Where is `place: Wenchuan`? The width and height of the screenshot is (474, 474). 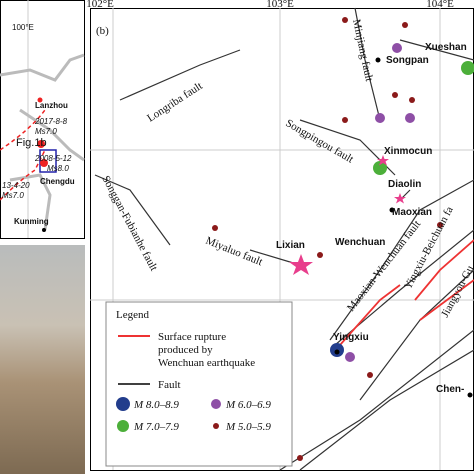
place: Wenchuan is located at coordinates (360, 242).